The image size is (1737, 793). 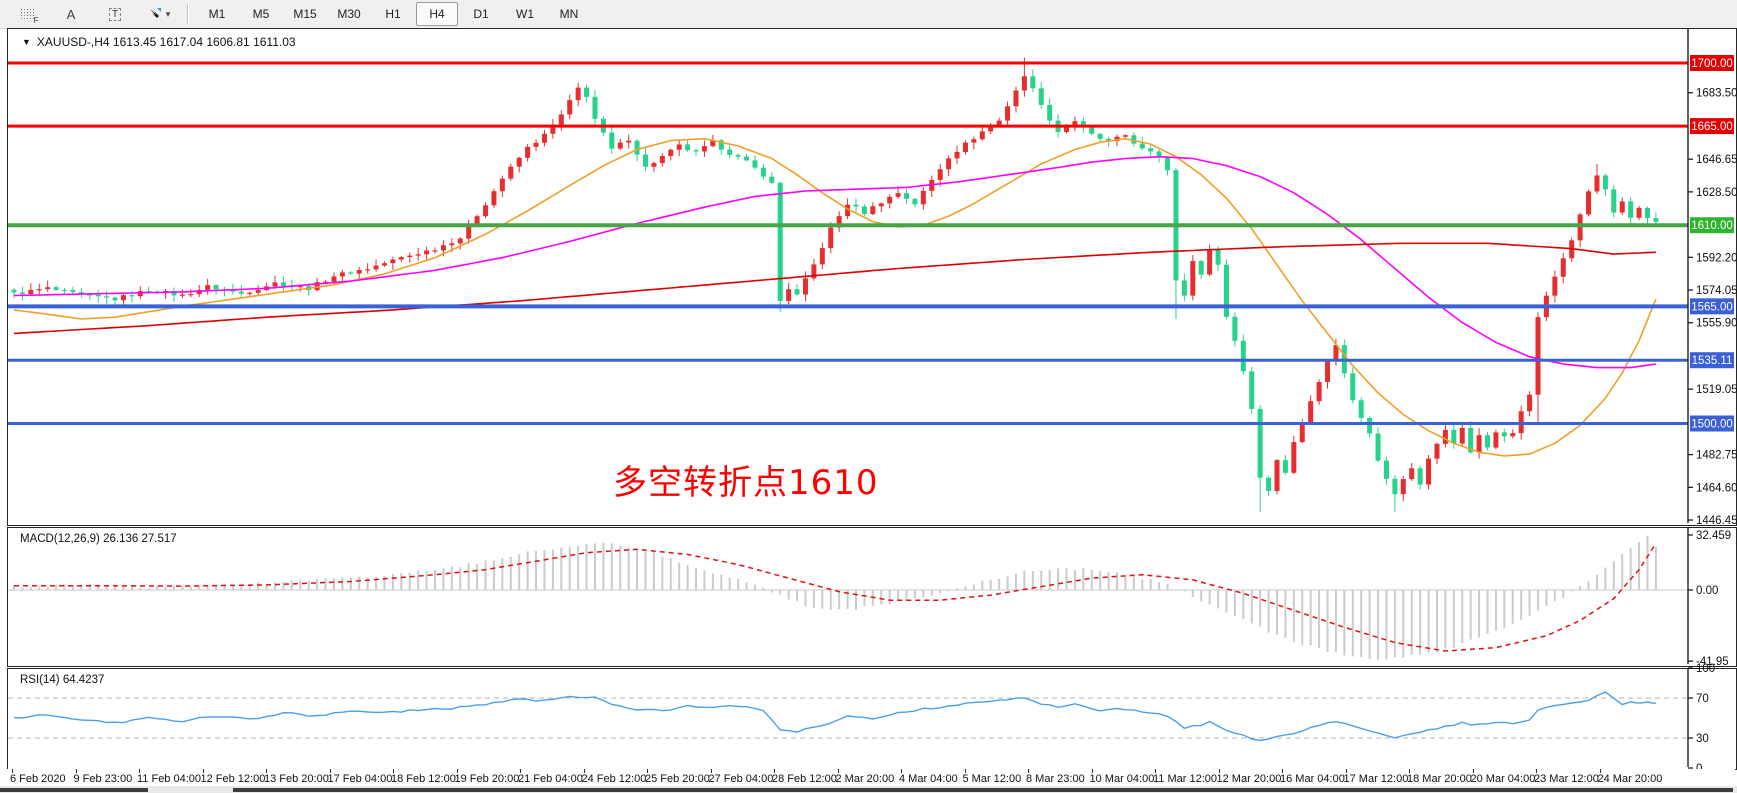 I want to click on macd-label: MACD(12,26,9) 26.136 27.517, so click(x=98, y=539).